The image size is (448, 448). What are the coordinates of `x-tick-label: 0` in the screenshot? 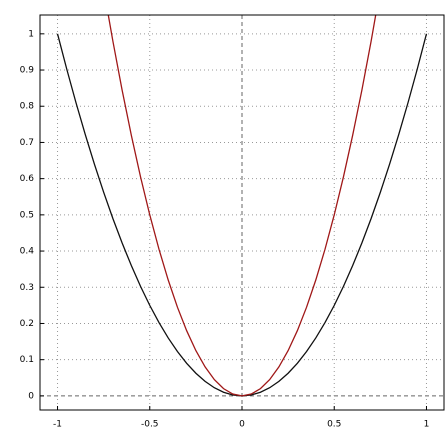 It's located at (242, 425).